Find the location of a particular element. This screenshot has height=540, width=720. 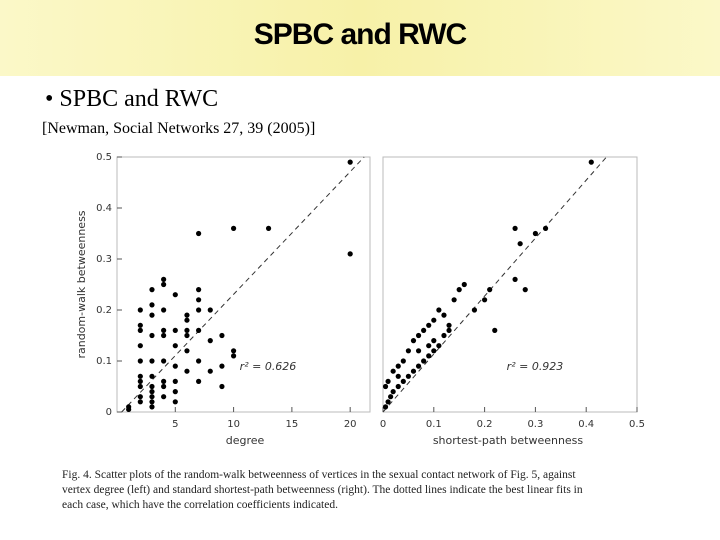

x-tick-label: 0.2 is located at coordinates (485, 424).